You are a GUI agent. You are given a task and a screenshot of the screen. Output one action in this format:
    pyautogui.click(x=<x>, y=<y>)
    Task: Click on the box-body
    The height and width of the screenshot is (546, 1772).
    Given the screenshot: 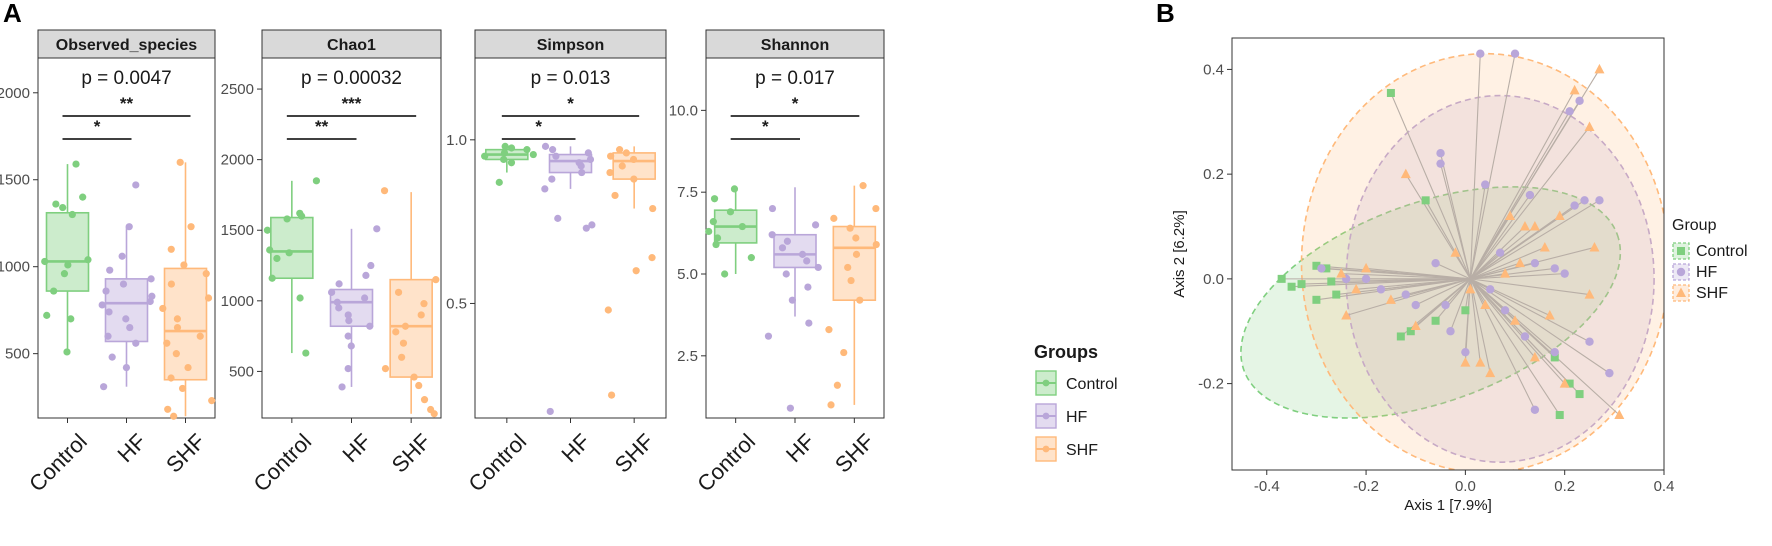 What is the action you would take?
    pyautogui.click(x=126, y=310)
    